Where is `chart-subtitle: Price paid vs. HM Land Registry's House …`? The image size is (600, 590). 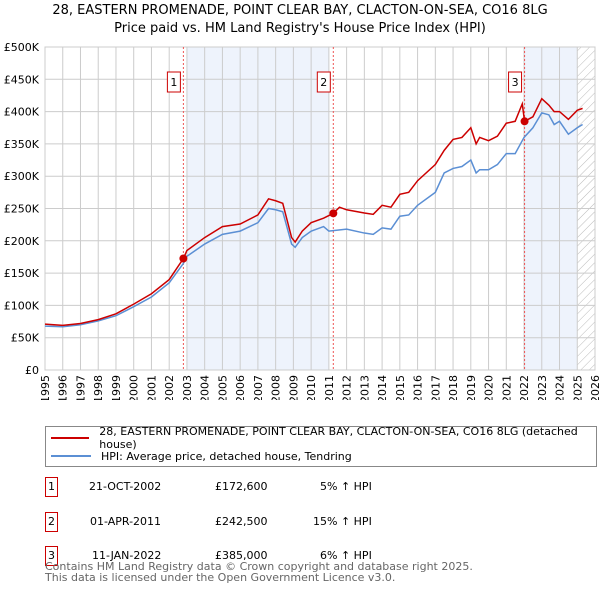 chart-subtitle: Price paid vs. HM Land Registry's House … is located at coordinates (300, 28).